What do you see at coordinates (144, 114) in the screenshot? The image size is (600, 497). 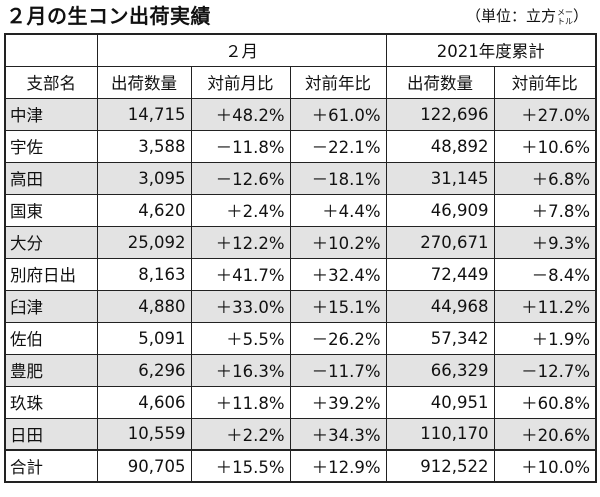 I see `shipment-cell: 14,715` at bounding box center [144, 114].